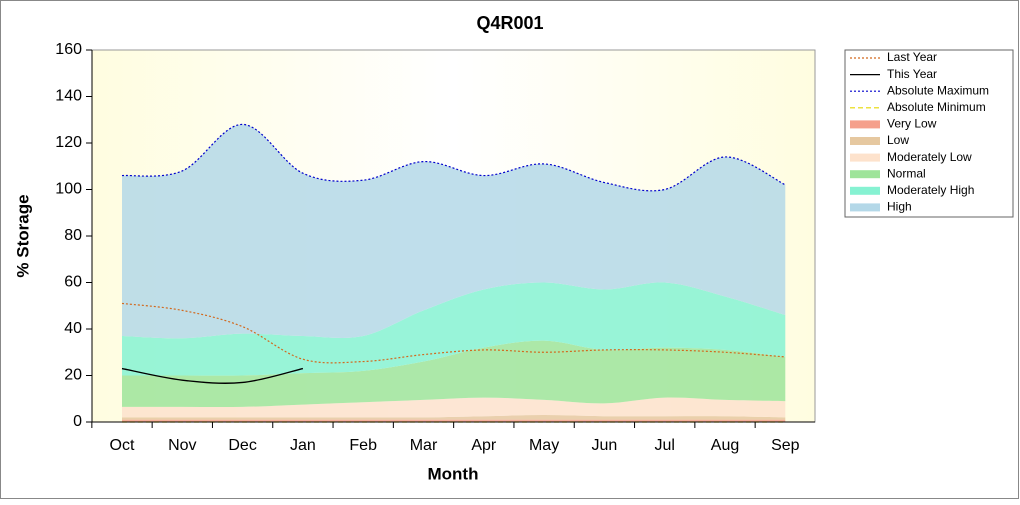 The image size is (1020, 505). I want to click on legend-label: Absolute Maximum, so click(938, 90).